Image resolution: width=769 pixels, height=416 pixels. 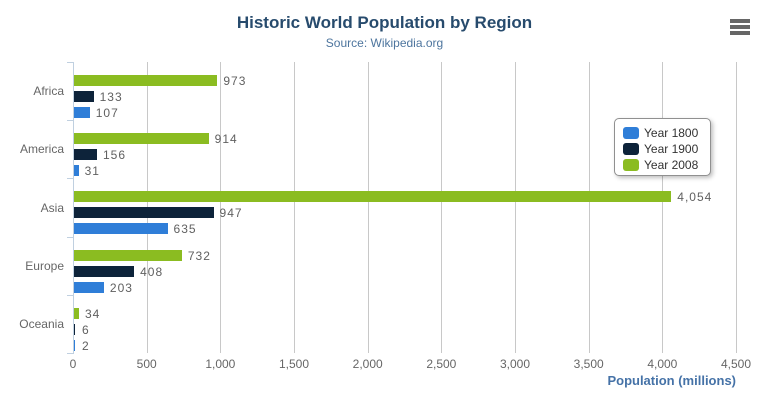 I want to click on data-label: 31, so click(x=92, y=171).